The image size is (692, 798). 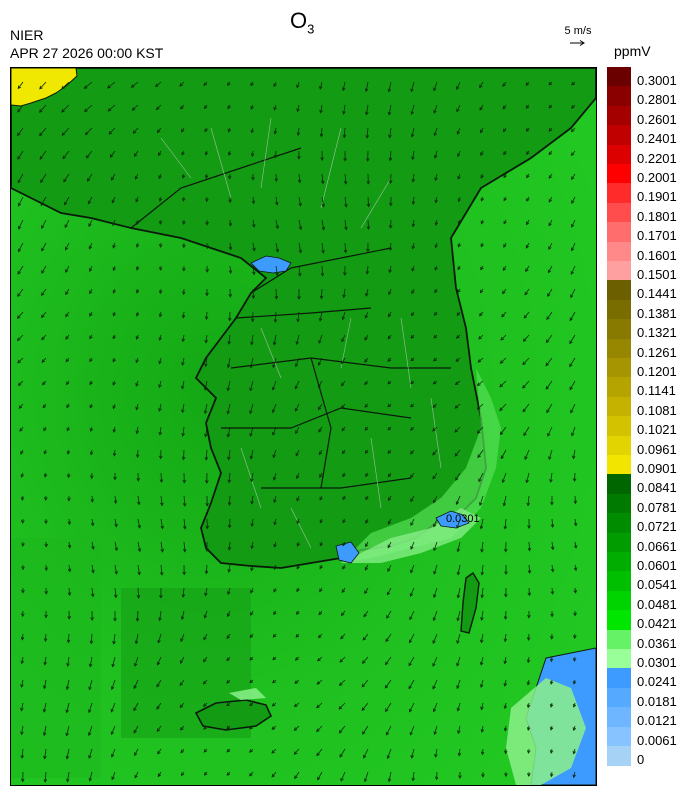 I want to click on jeju-light-zone, so click(x=247, y=694).